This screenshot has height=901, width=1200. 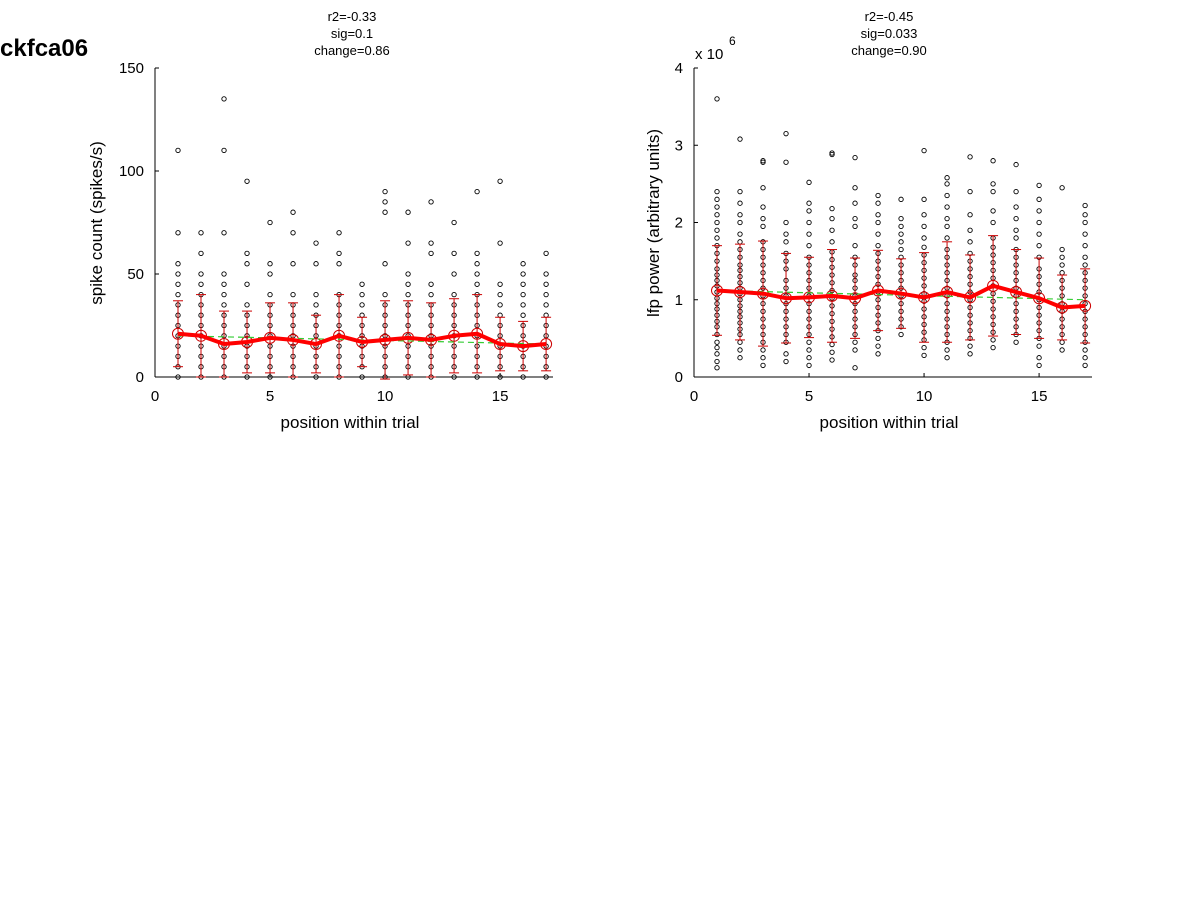 I want to click on x-tick-label: 5, so click(x=809, y=396).